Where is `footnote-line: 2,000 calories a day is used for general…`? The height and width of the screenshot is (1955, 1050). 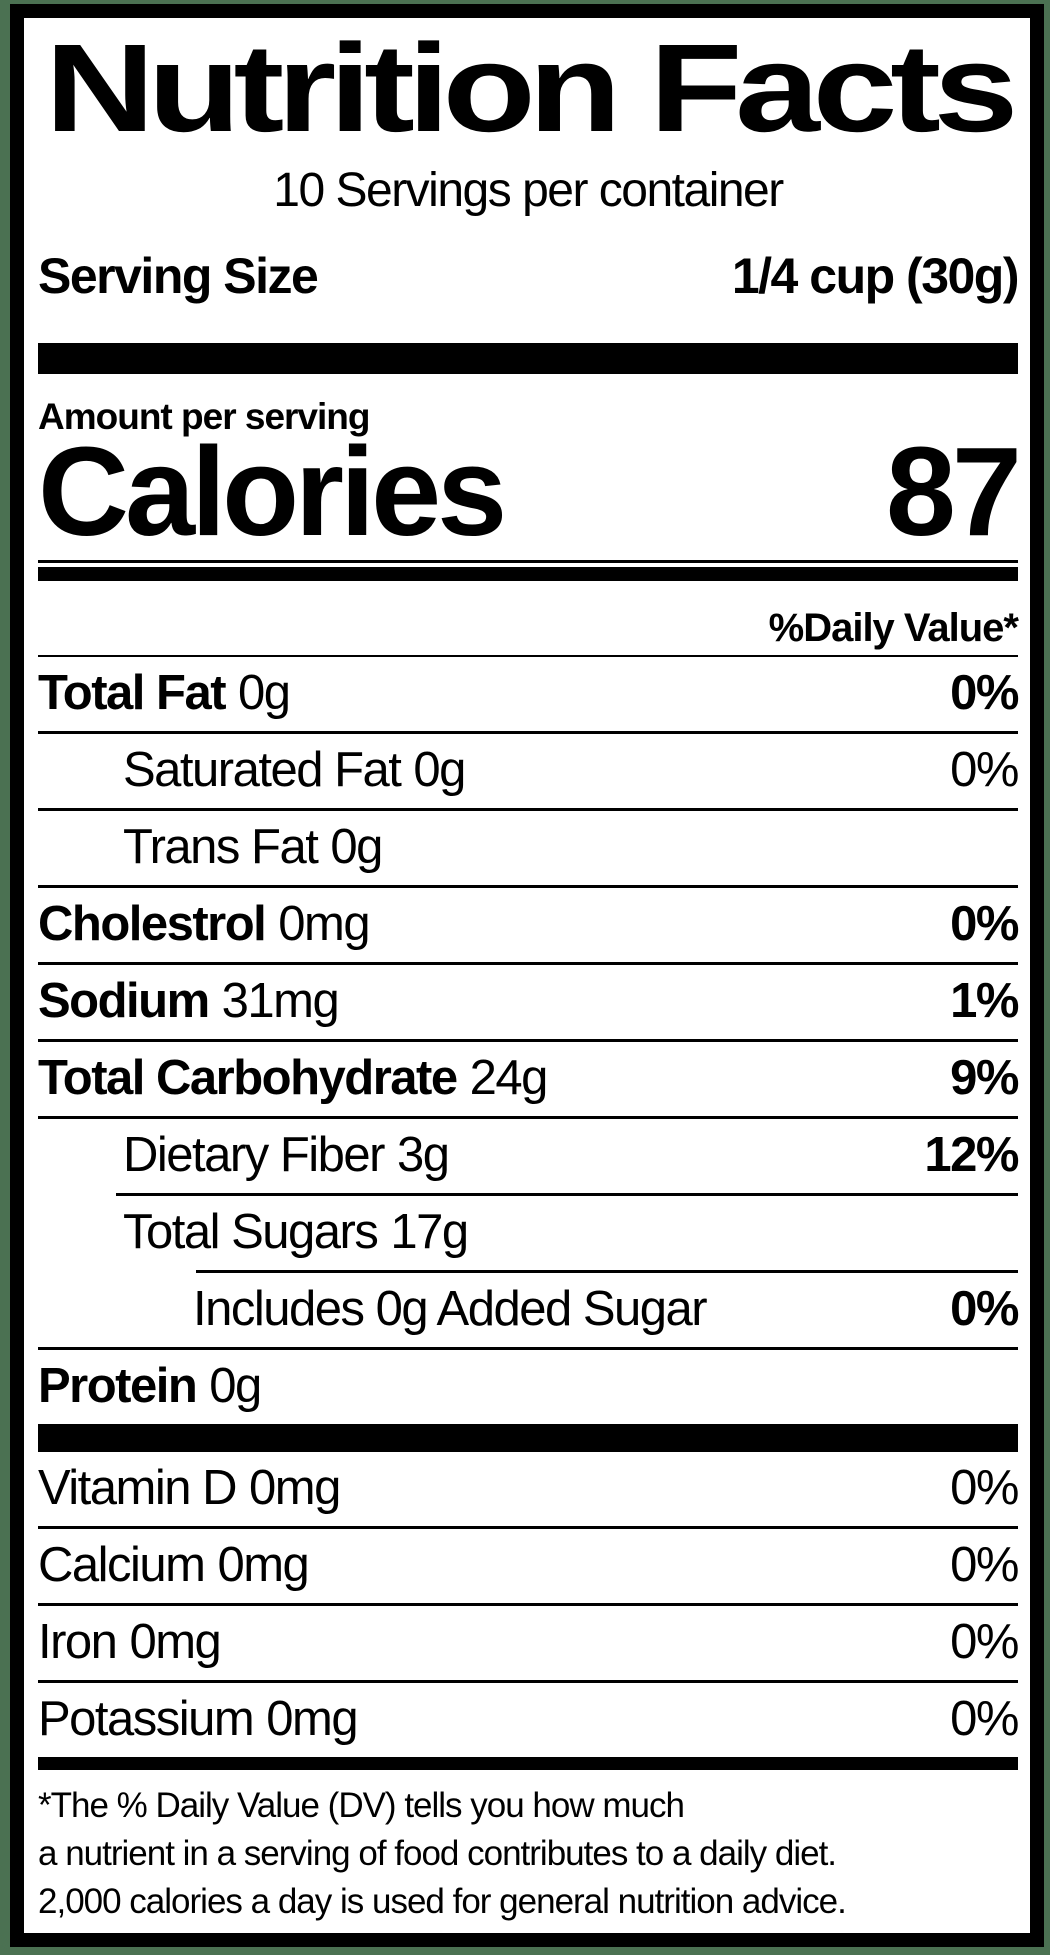
footnote-line: 2,000 calories a day is used for general… is located at coordinates (442, 1901).